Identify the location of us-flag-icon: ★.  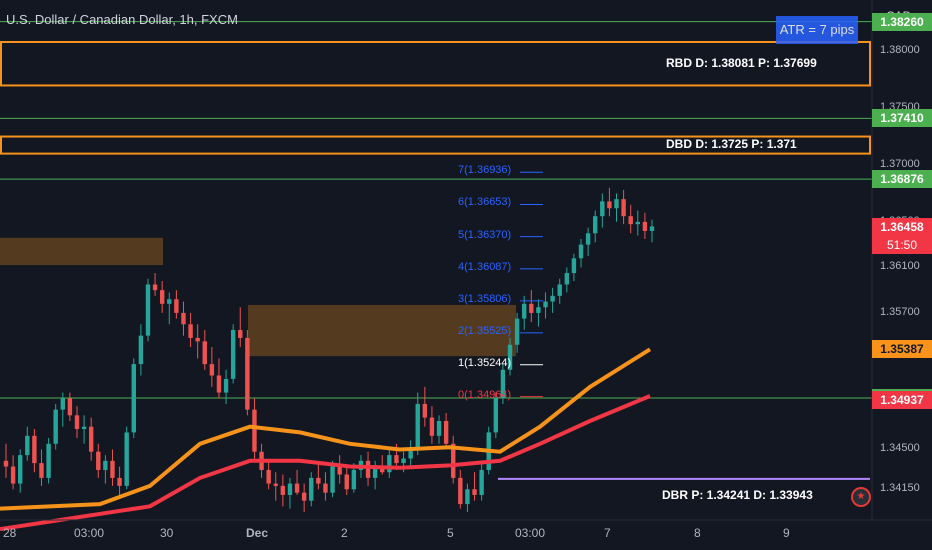
(861, 497).